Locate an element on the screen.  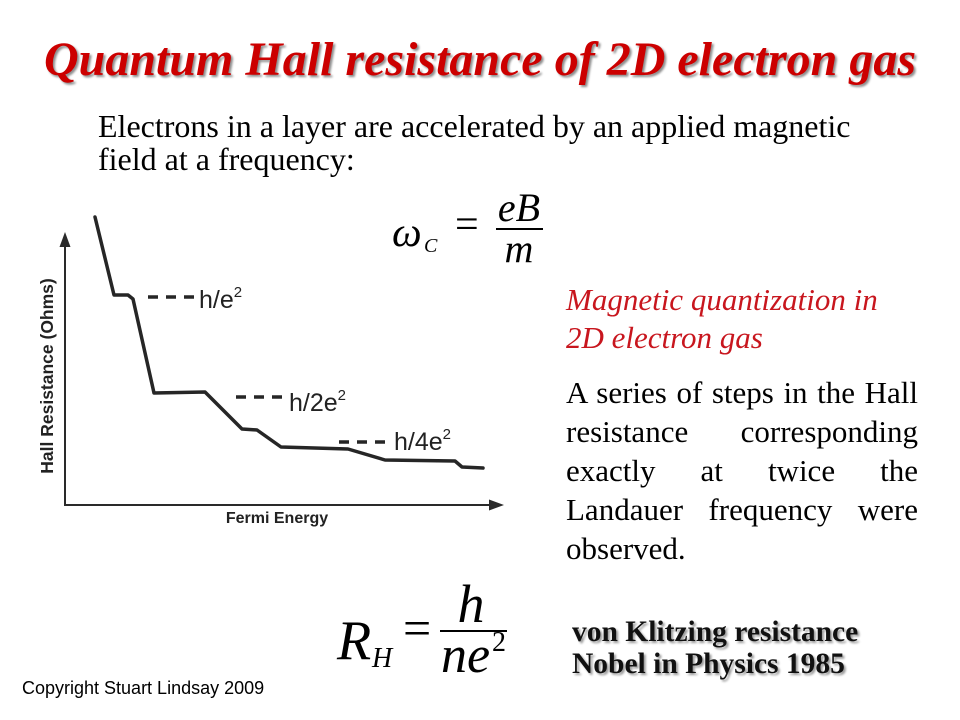
resistance-subscript: H is located at coordinates (382, 658).